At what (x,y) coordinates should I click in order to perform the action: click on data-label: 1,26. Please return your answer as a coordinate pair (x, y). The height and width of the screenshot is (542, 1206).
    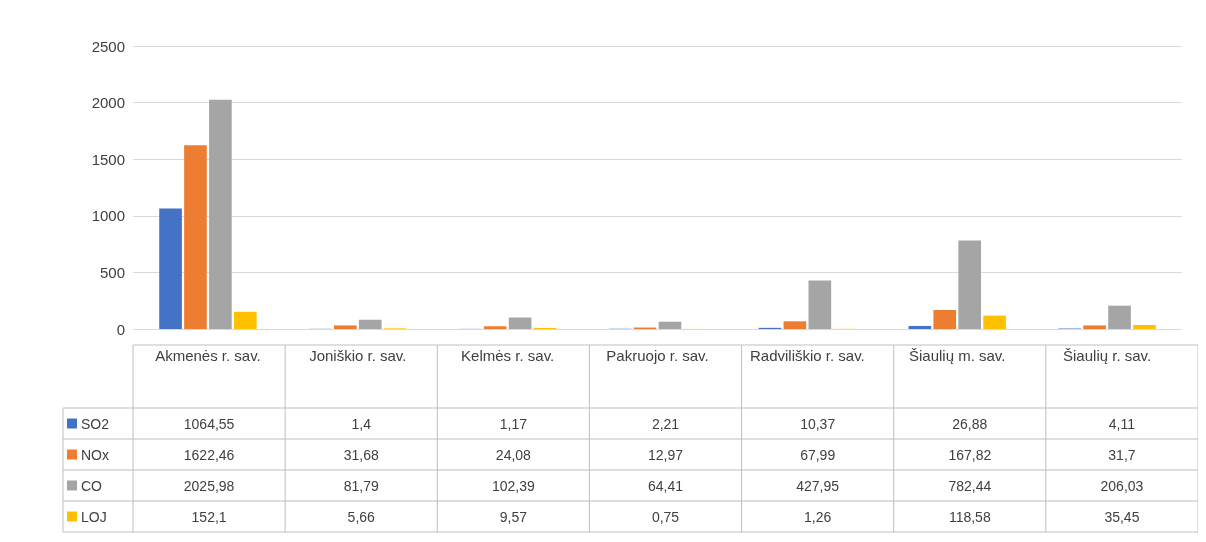
    Looking at the image, I should click on (818, 516).